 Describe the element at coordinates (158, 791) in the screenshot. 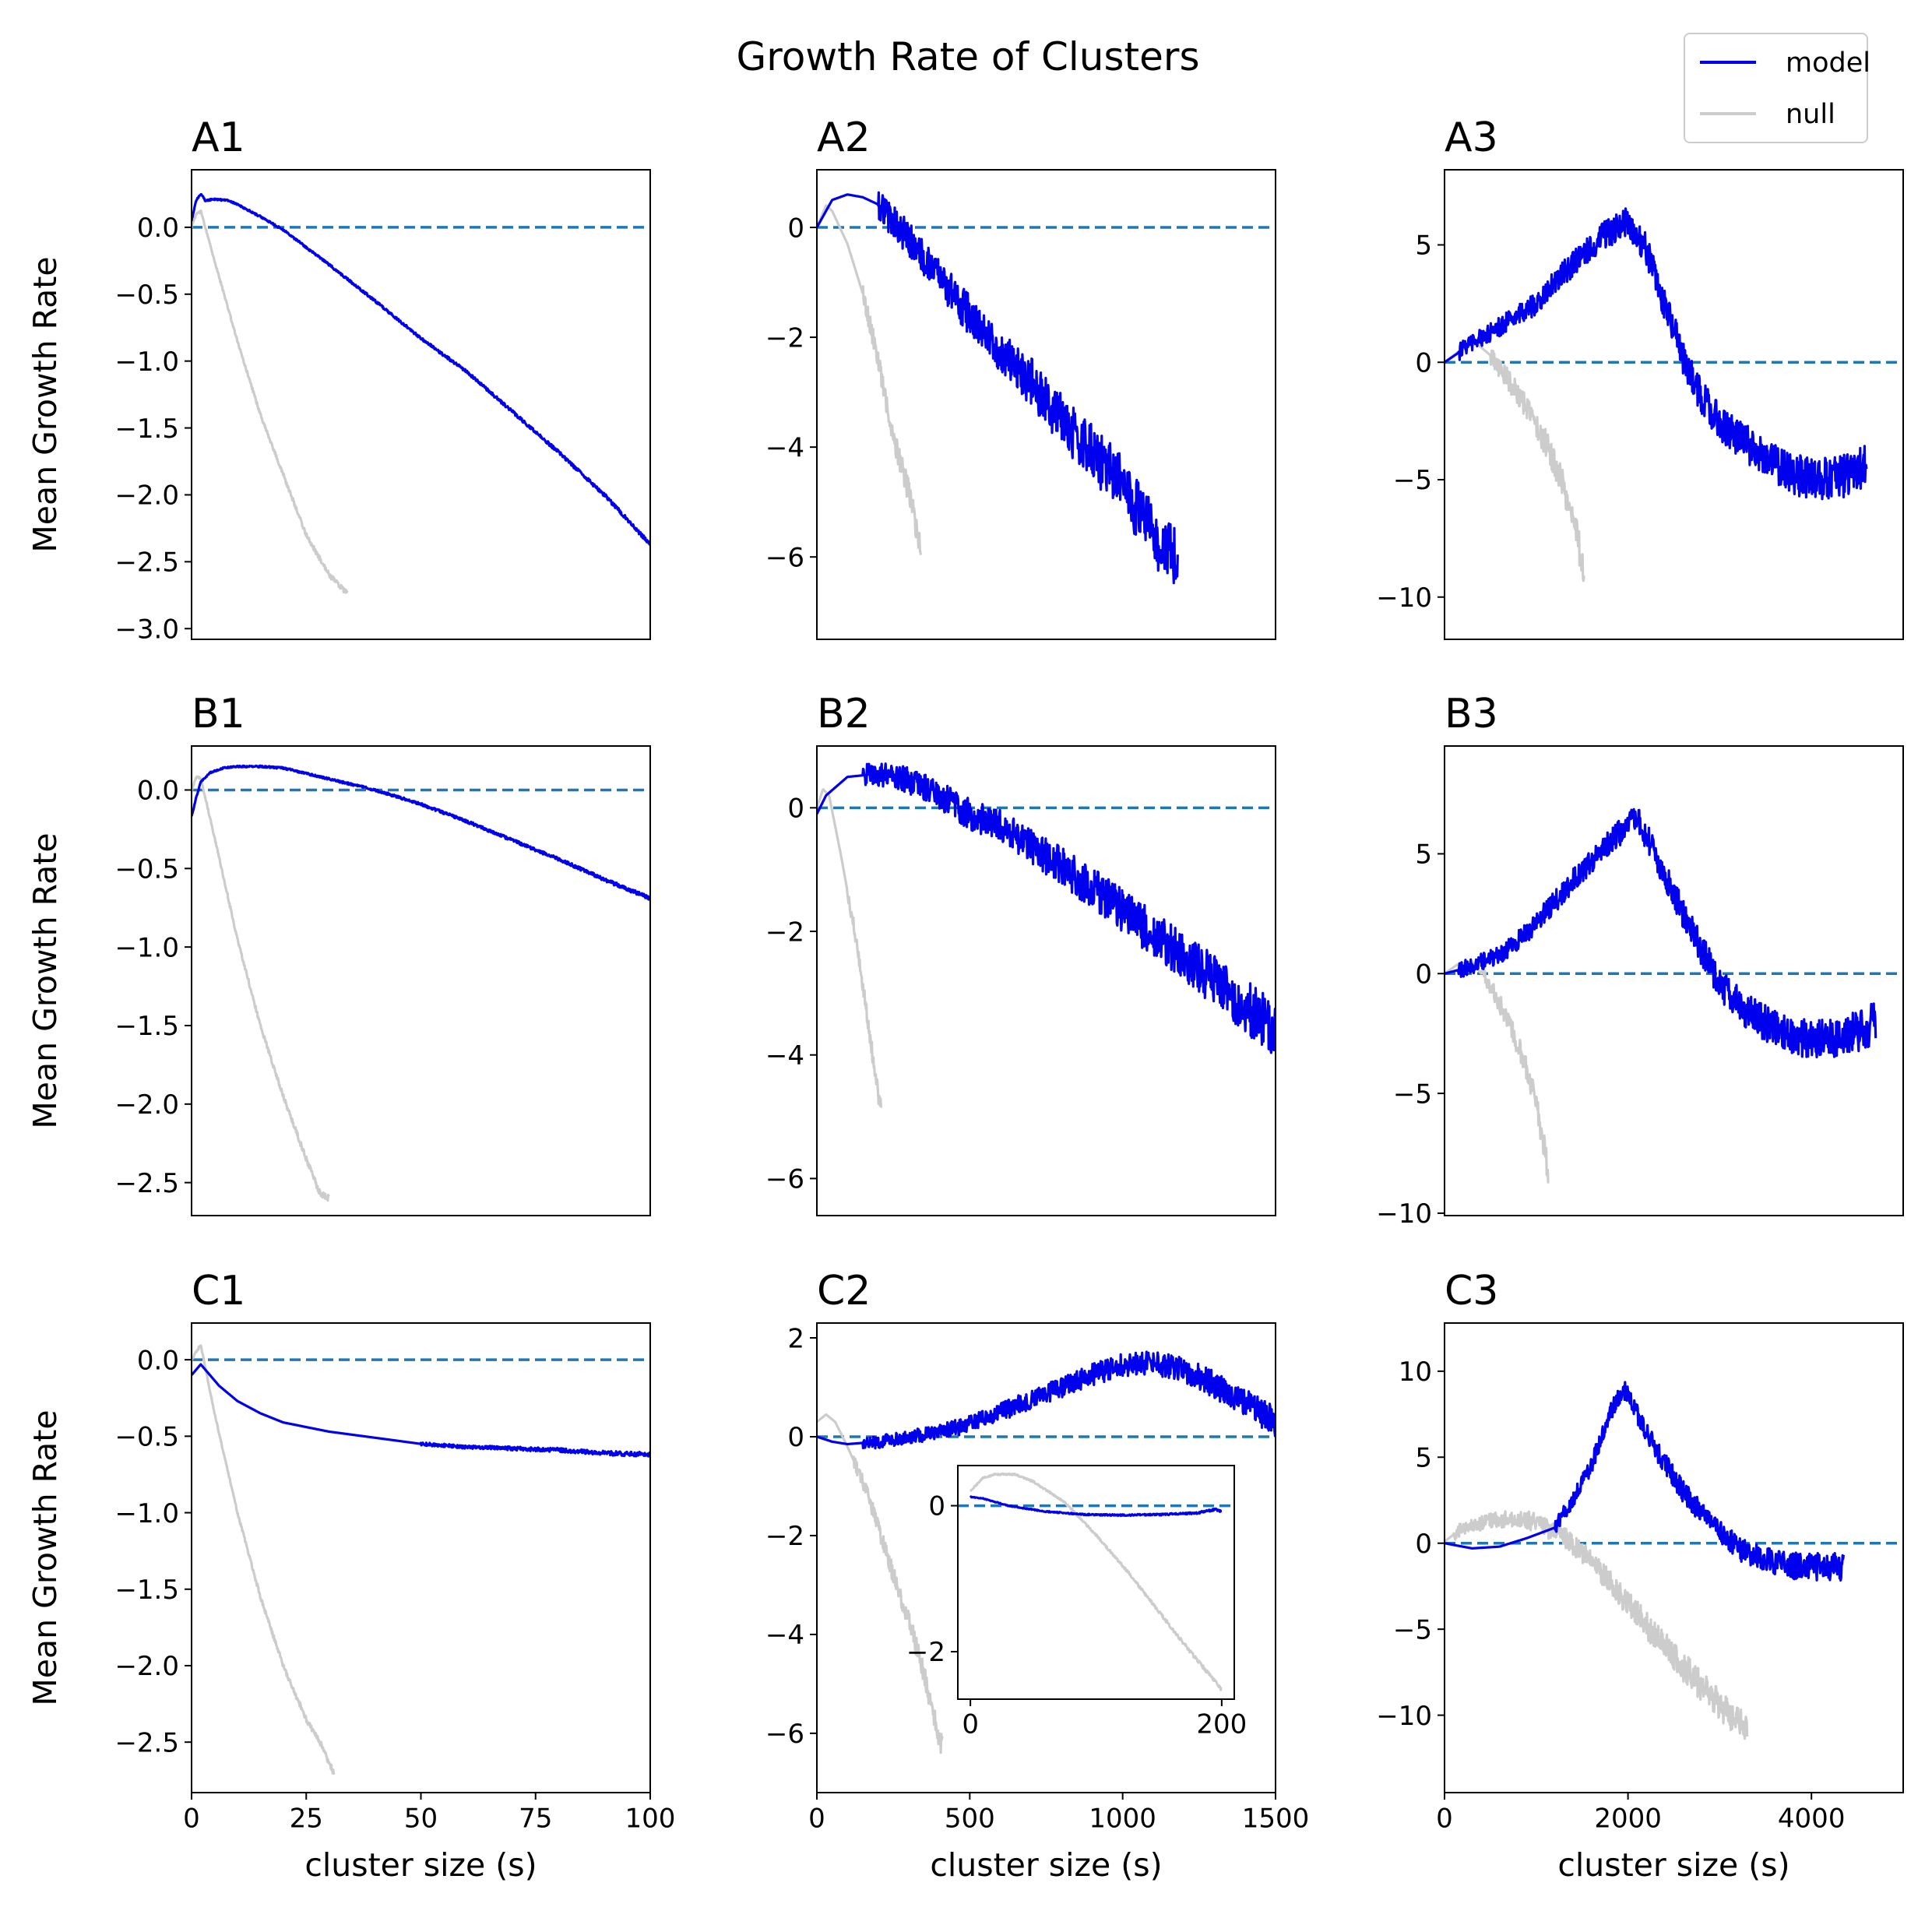

I see `panel-b1-ytick-label-0: 0.0` at that location.